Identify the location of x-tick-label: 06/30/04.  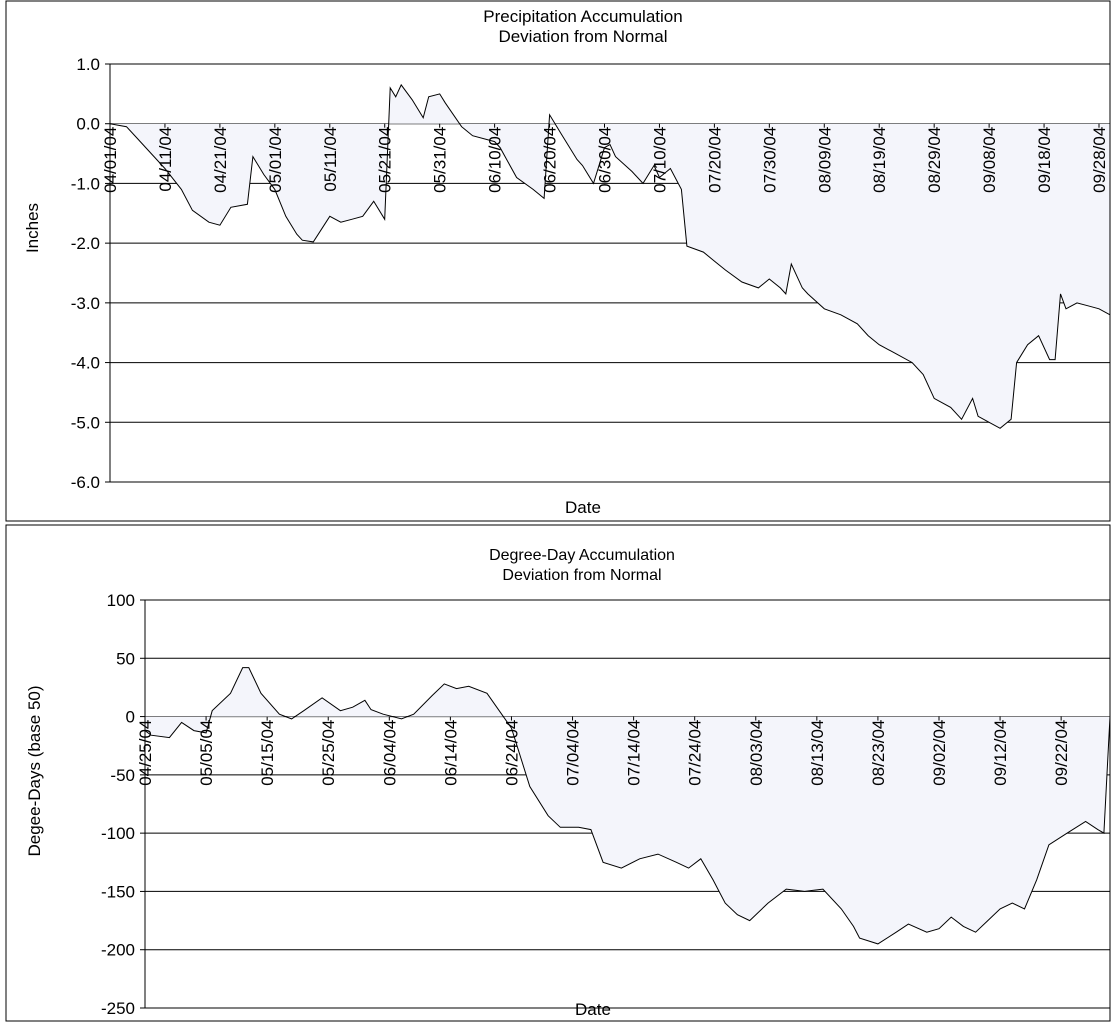
(605, 160).